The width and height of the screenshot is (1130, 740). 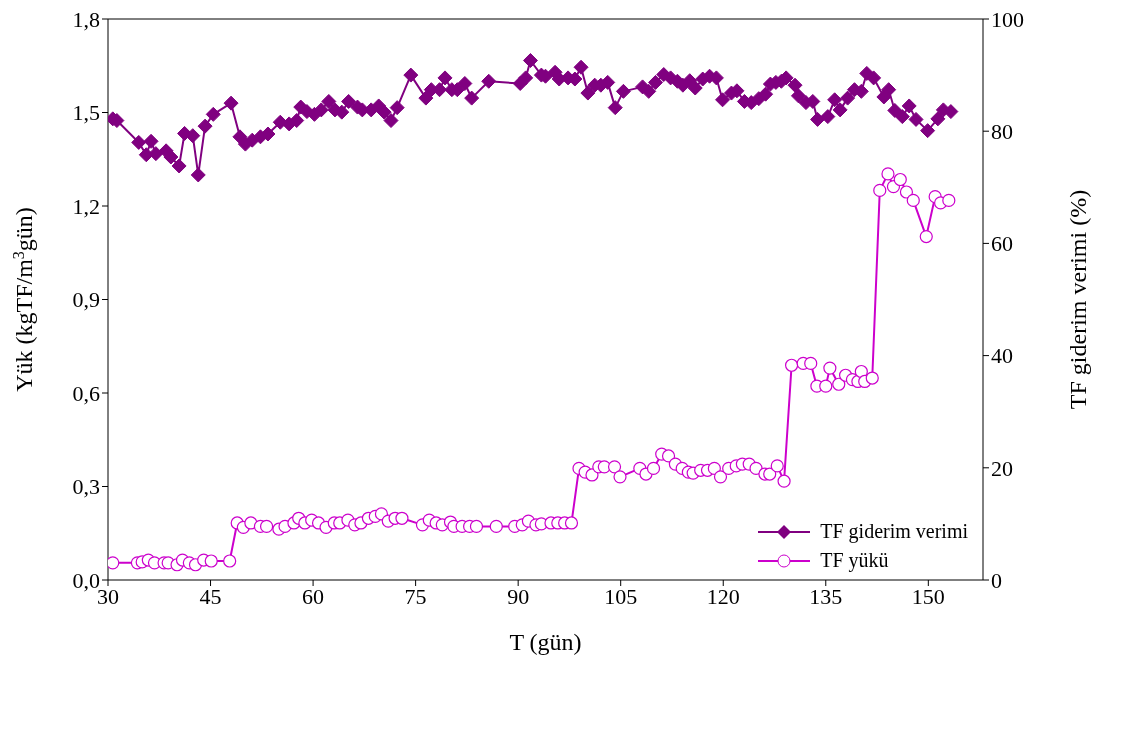 What do you see at coordinates (854, 560) in the screenshot?
I see `legend-label: TF yükü` at bounding box center [854, 560].